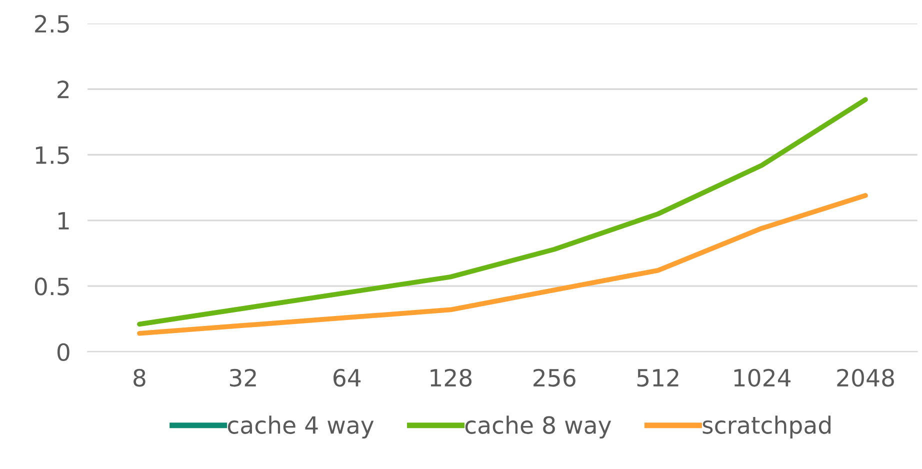 This screenshot has width=922, height=469. What do you see at coordinates (63, 89) in the screenshot?
I see `y-tick-label: 2` at bounding box center [63, 89].